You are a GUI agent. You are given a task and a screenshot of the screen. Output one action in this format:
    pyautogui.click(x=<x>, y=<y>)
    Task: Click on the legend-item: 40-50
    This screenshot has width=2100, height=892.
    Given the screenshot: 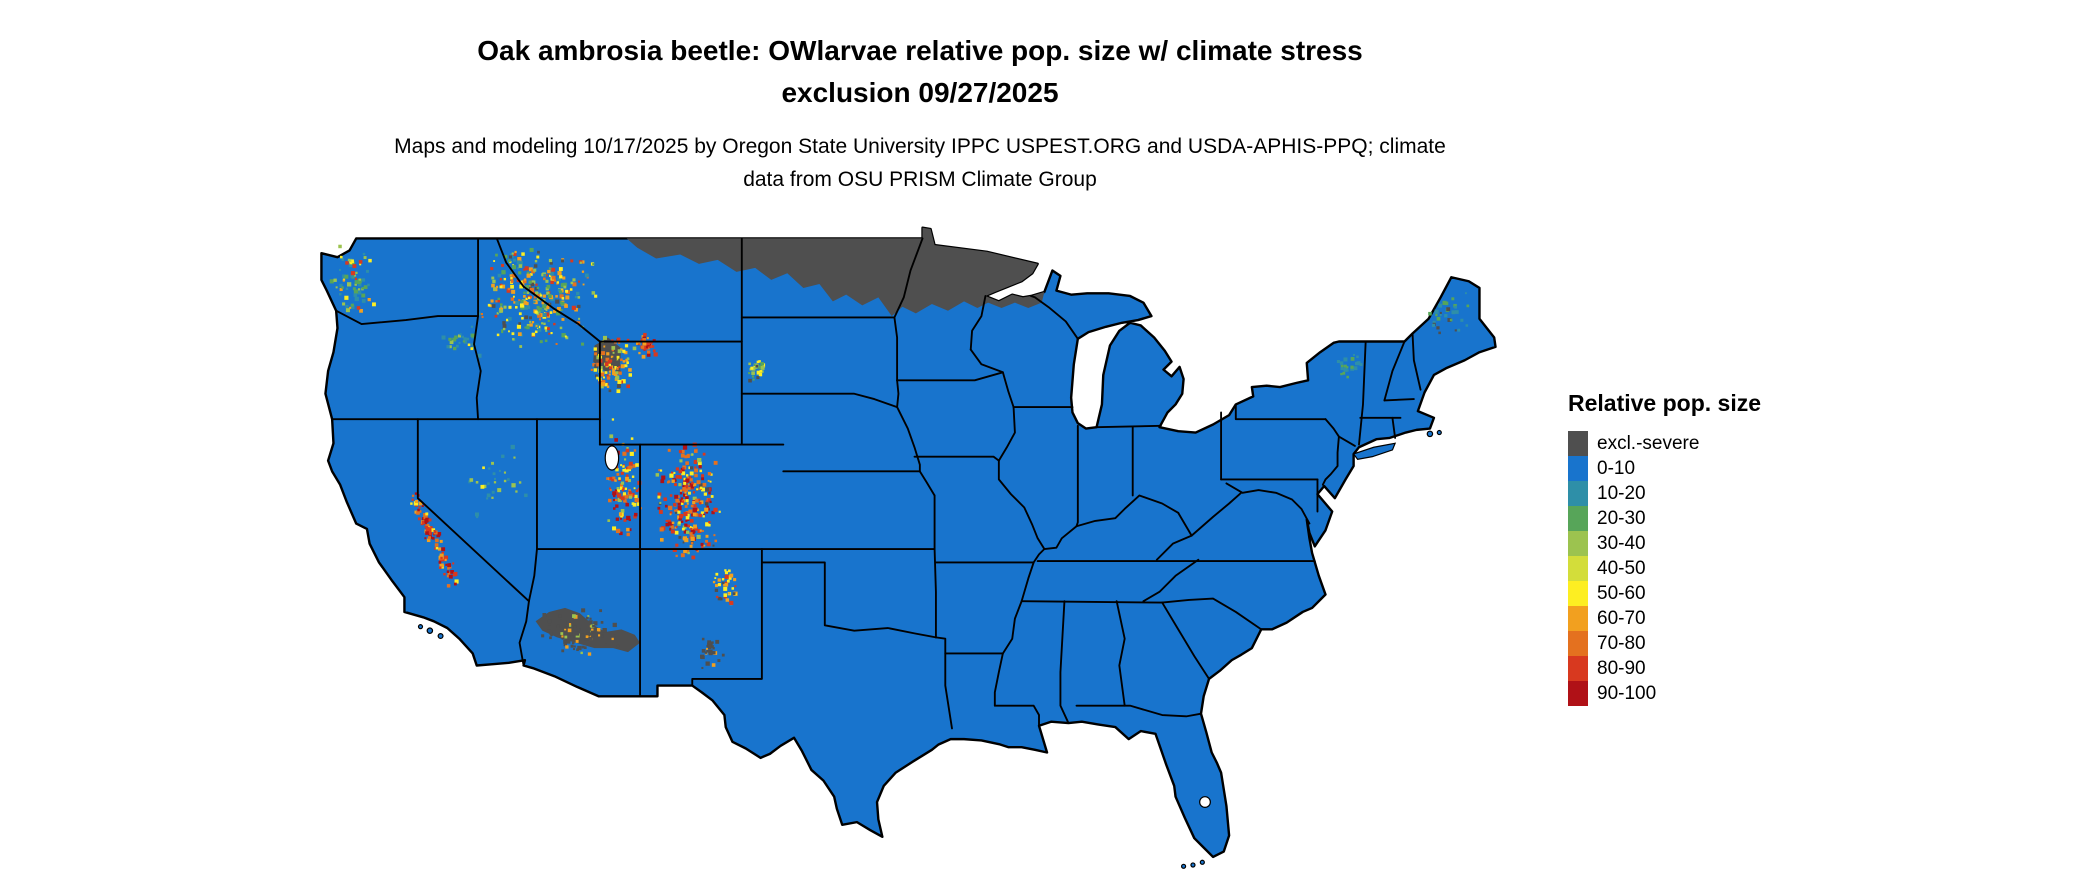 What is the action you would take?
    pyautogui.click(x=1664, y=568)
    